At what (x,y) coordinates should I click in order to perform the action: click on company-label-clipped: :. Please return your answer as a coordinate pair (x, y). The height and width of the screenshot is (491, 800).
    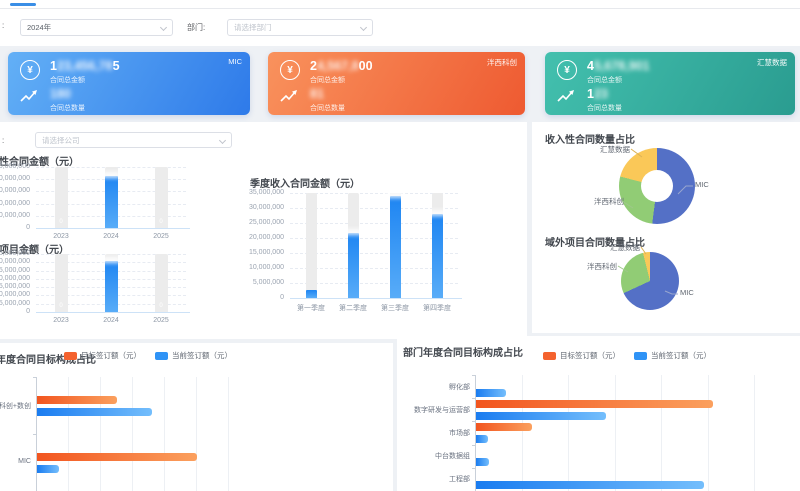
    Looking at the image, I should click on (3, 140).